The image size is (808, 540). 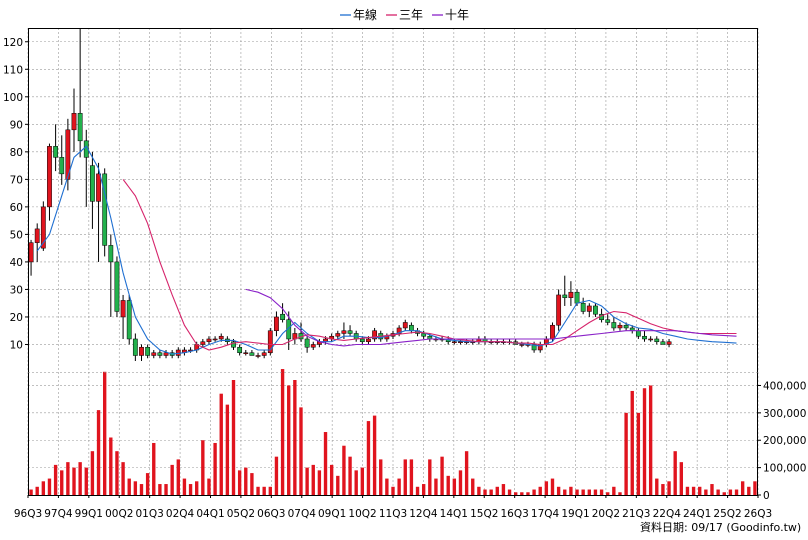 I want to click on price-tick-label: 60, so click(x=16, y=208).